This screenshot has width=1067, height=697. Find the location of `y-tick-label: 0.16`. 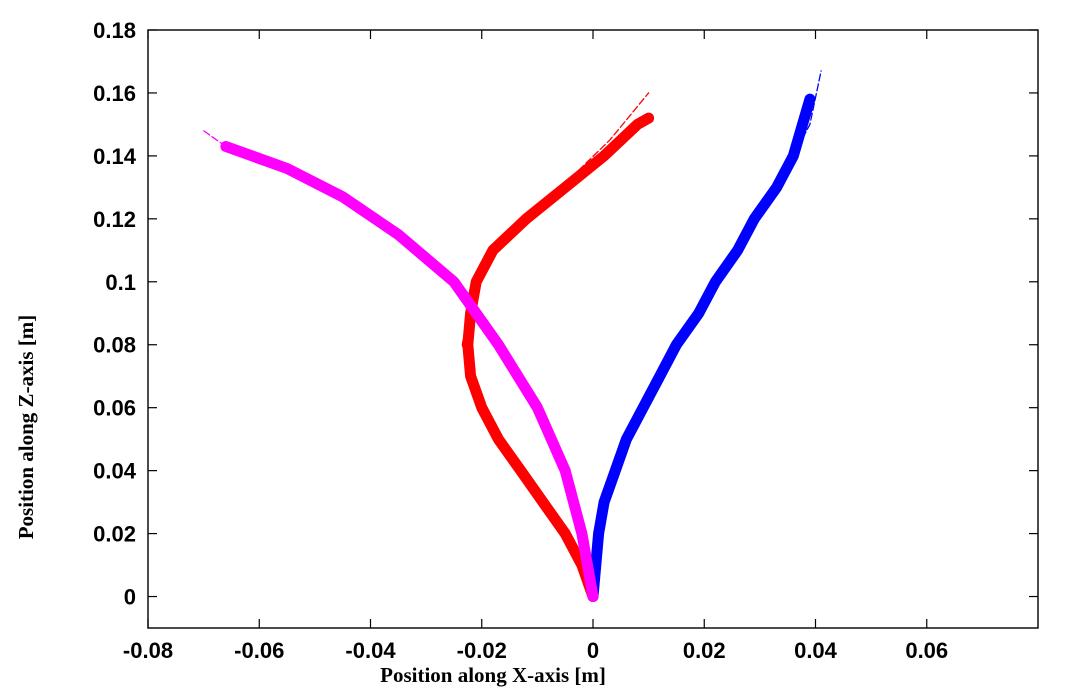

y-tick-label: 0.16 is located at coordinates (114, 93).